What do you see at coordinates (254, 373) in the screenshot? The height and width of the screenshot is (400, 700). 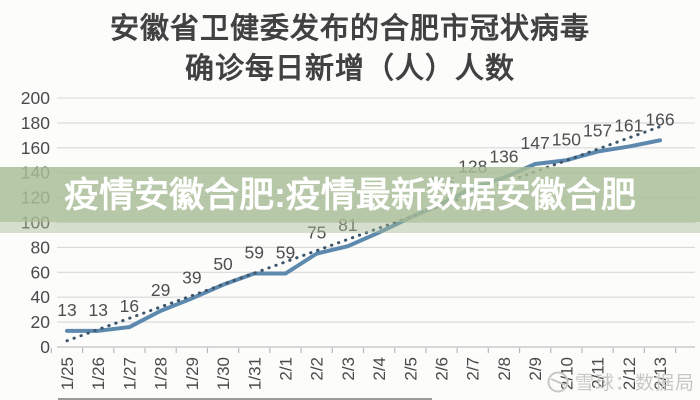 I see `x-axis-category-label: 1/31` at bounding box center [254, 373].